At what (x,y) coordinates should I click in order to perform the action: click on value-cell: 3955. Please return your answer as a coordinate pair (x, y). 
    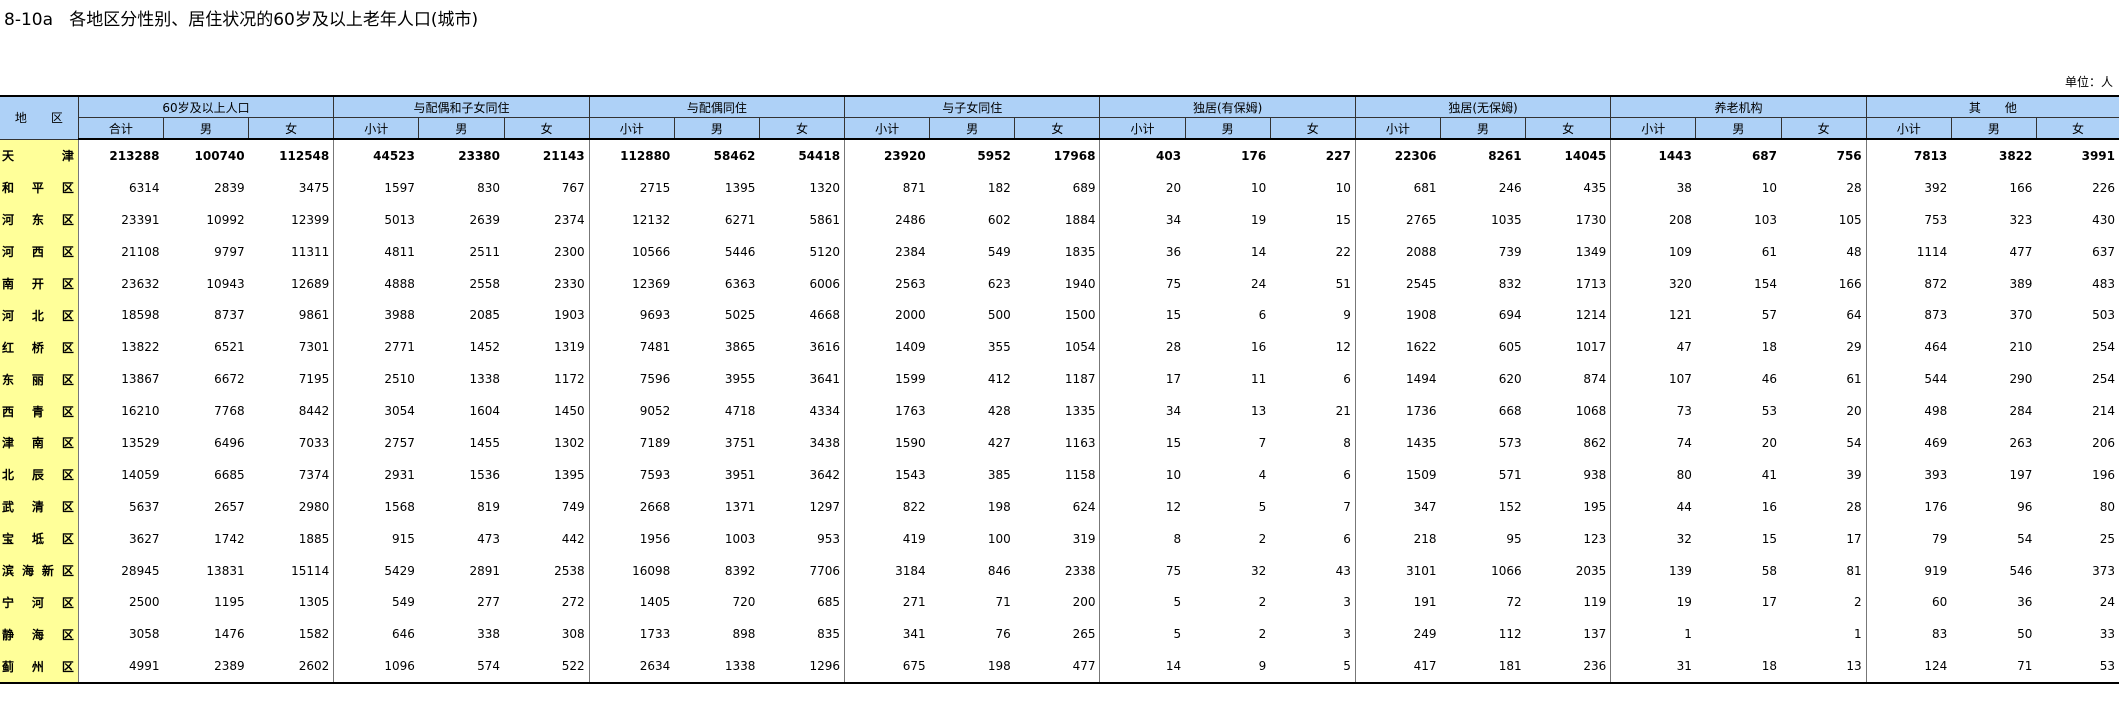
    Looking at the image, I should click on (740, 379).